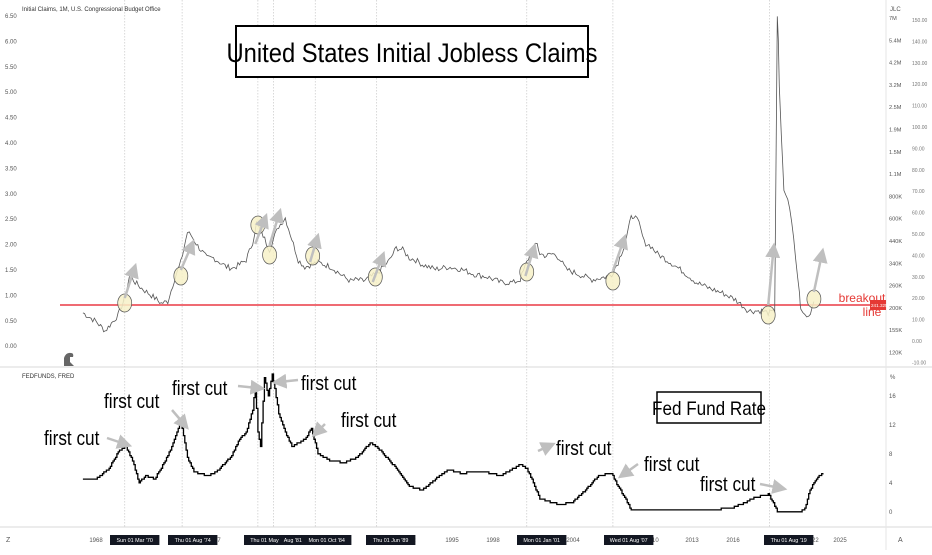 This screenshot has height=555, width=932. What do you see at coordinates (11, 195) in the screenshot?
I see `left-tick-label: 3.00` at bounding box center [11, 195].